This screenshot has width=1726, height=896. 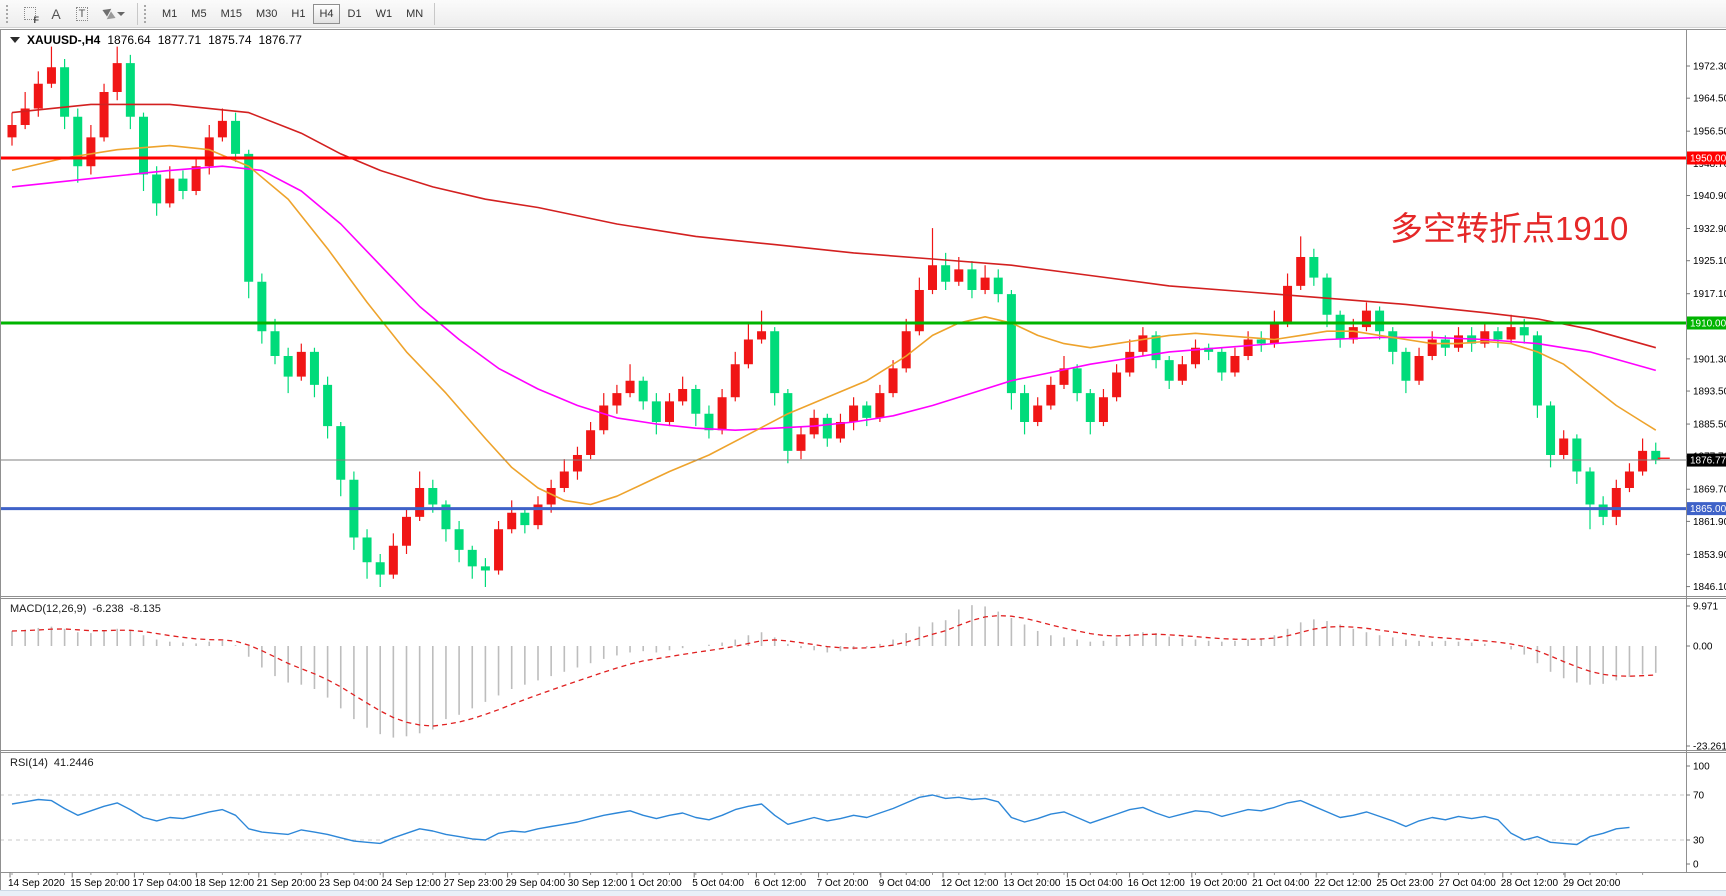 I want to click on price-level-flag-text: 1950.00, so click(x=1708, y=158).